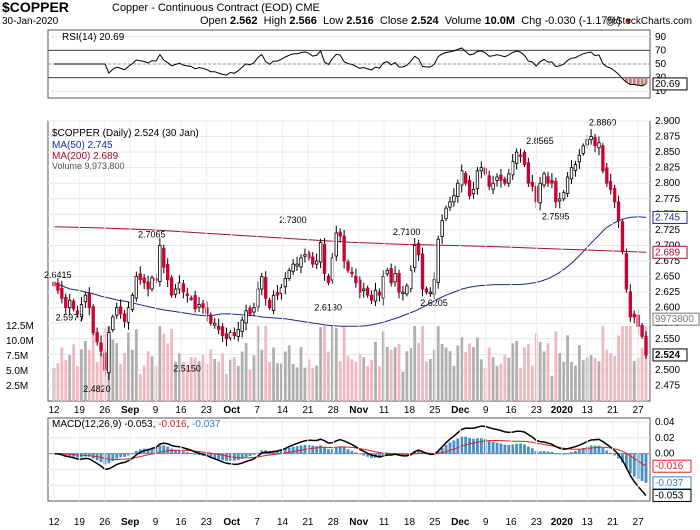  I want to click on macd-x-tick-label: Nov, so click(358, 522).